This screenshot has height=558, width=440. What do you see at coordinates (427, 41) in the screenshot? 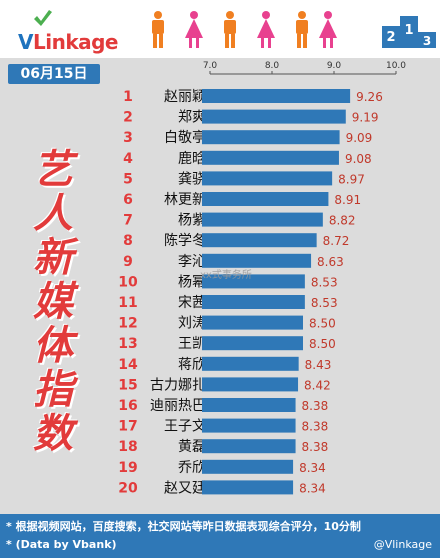
I see `podium-label-3: 3` at bounding box center [427, 41].